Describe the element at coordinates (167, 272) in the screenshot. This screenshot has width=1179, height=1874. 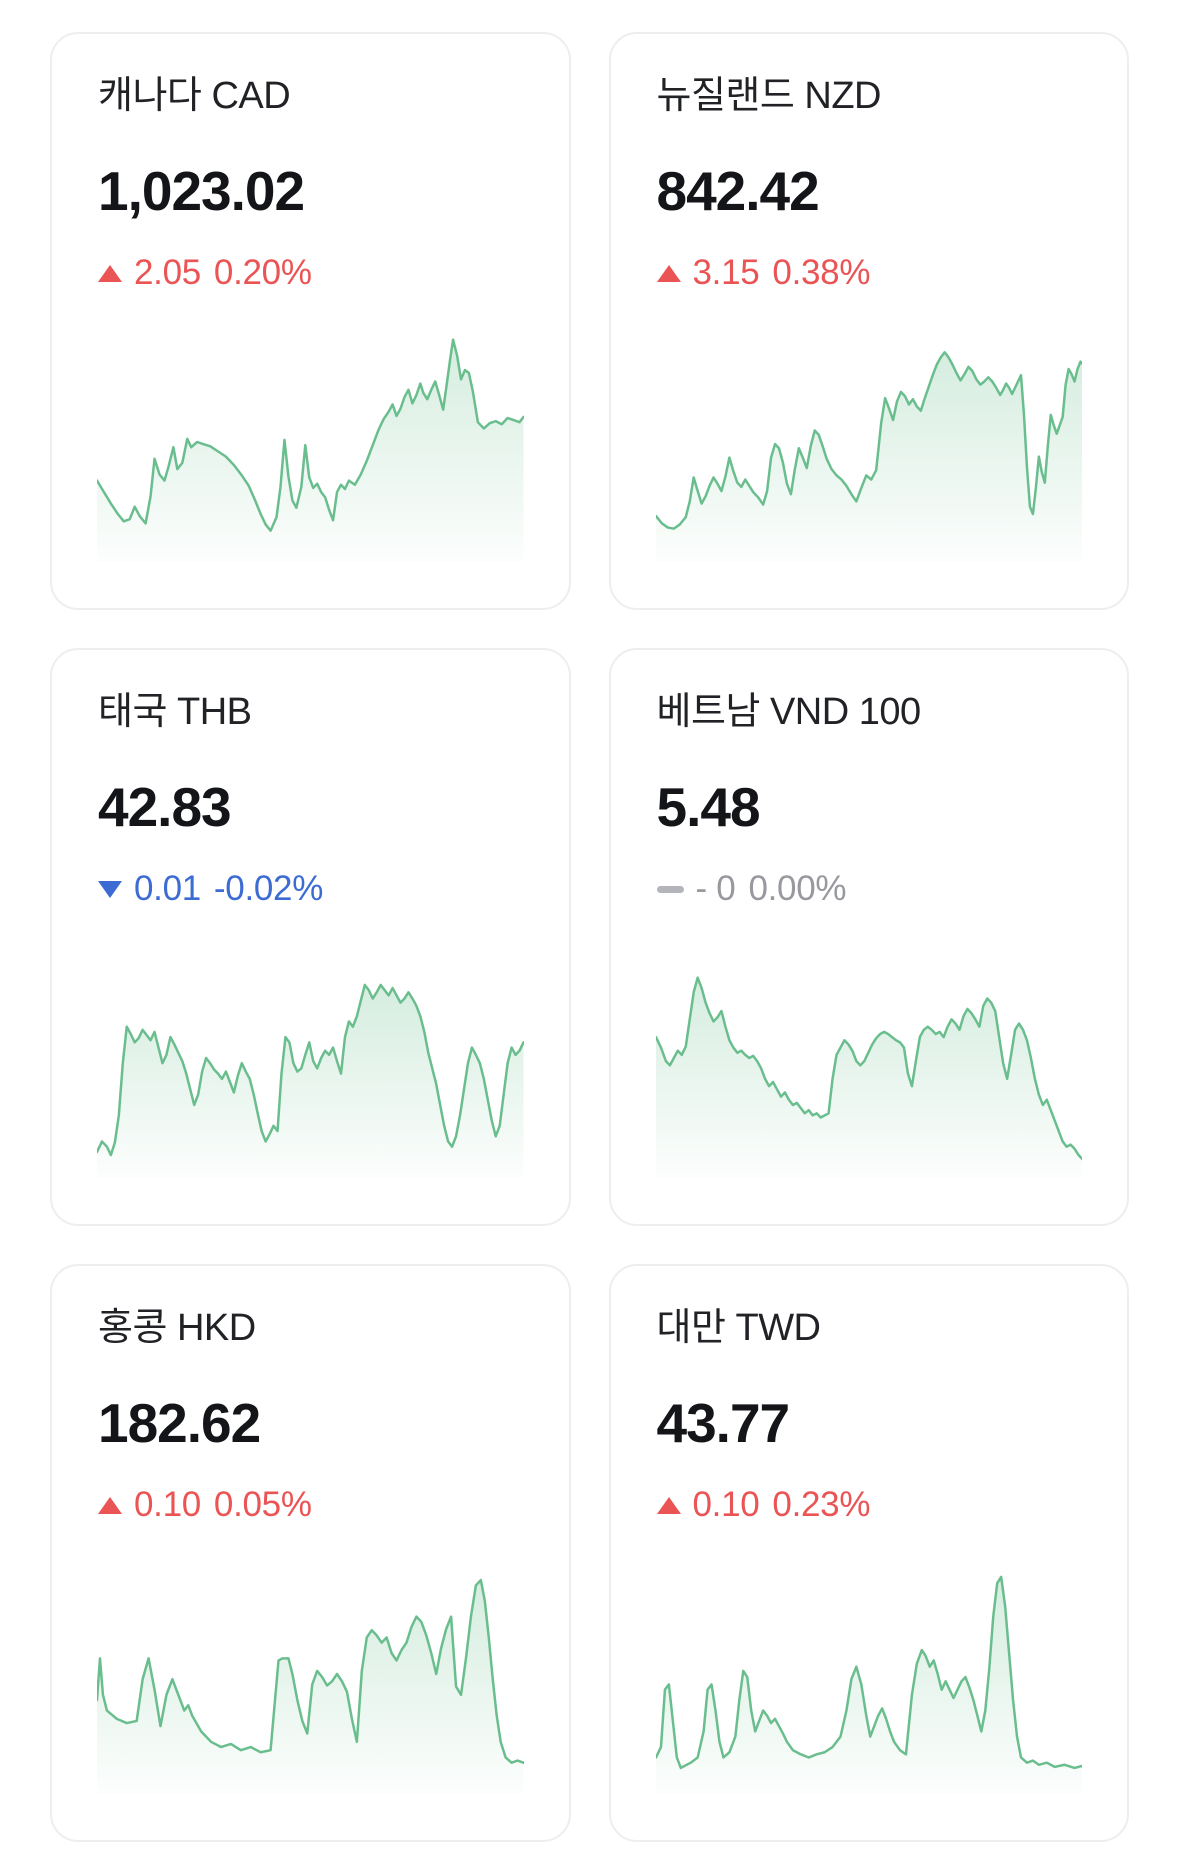
I see `change-value: 2.05` at that location.